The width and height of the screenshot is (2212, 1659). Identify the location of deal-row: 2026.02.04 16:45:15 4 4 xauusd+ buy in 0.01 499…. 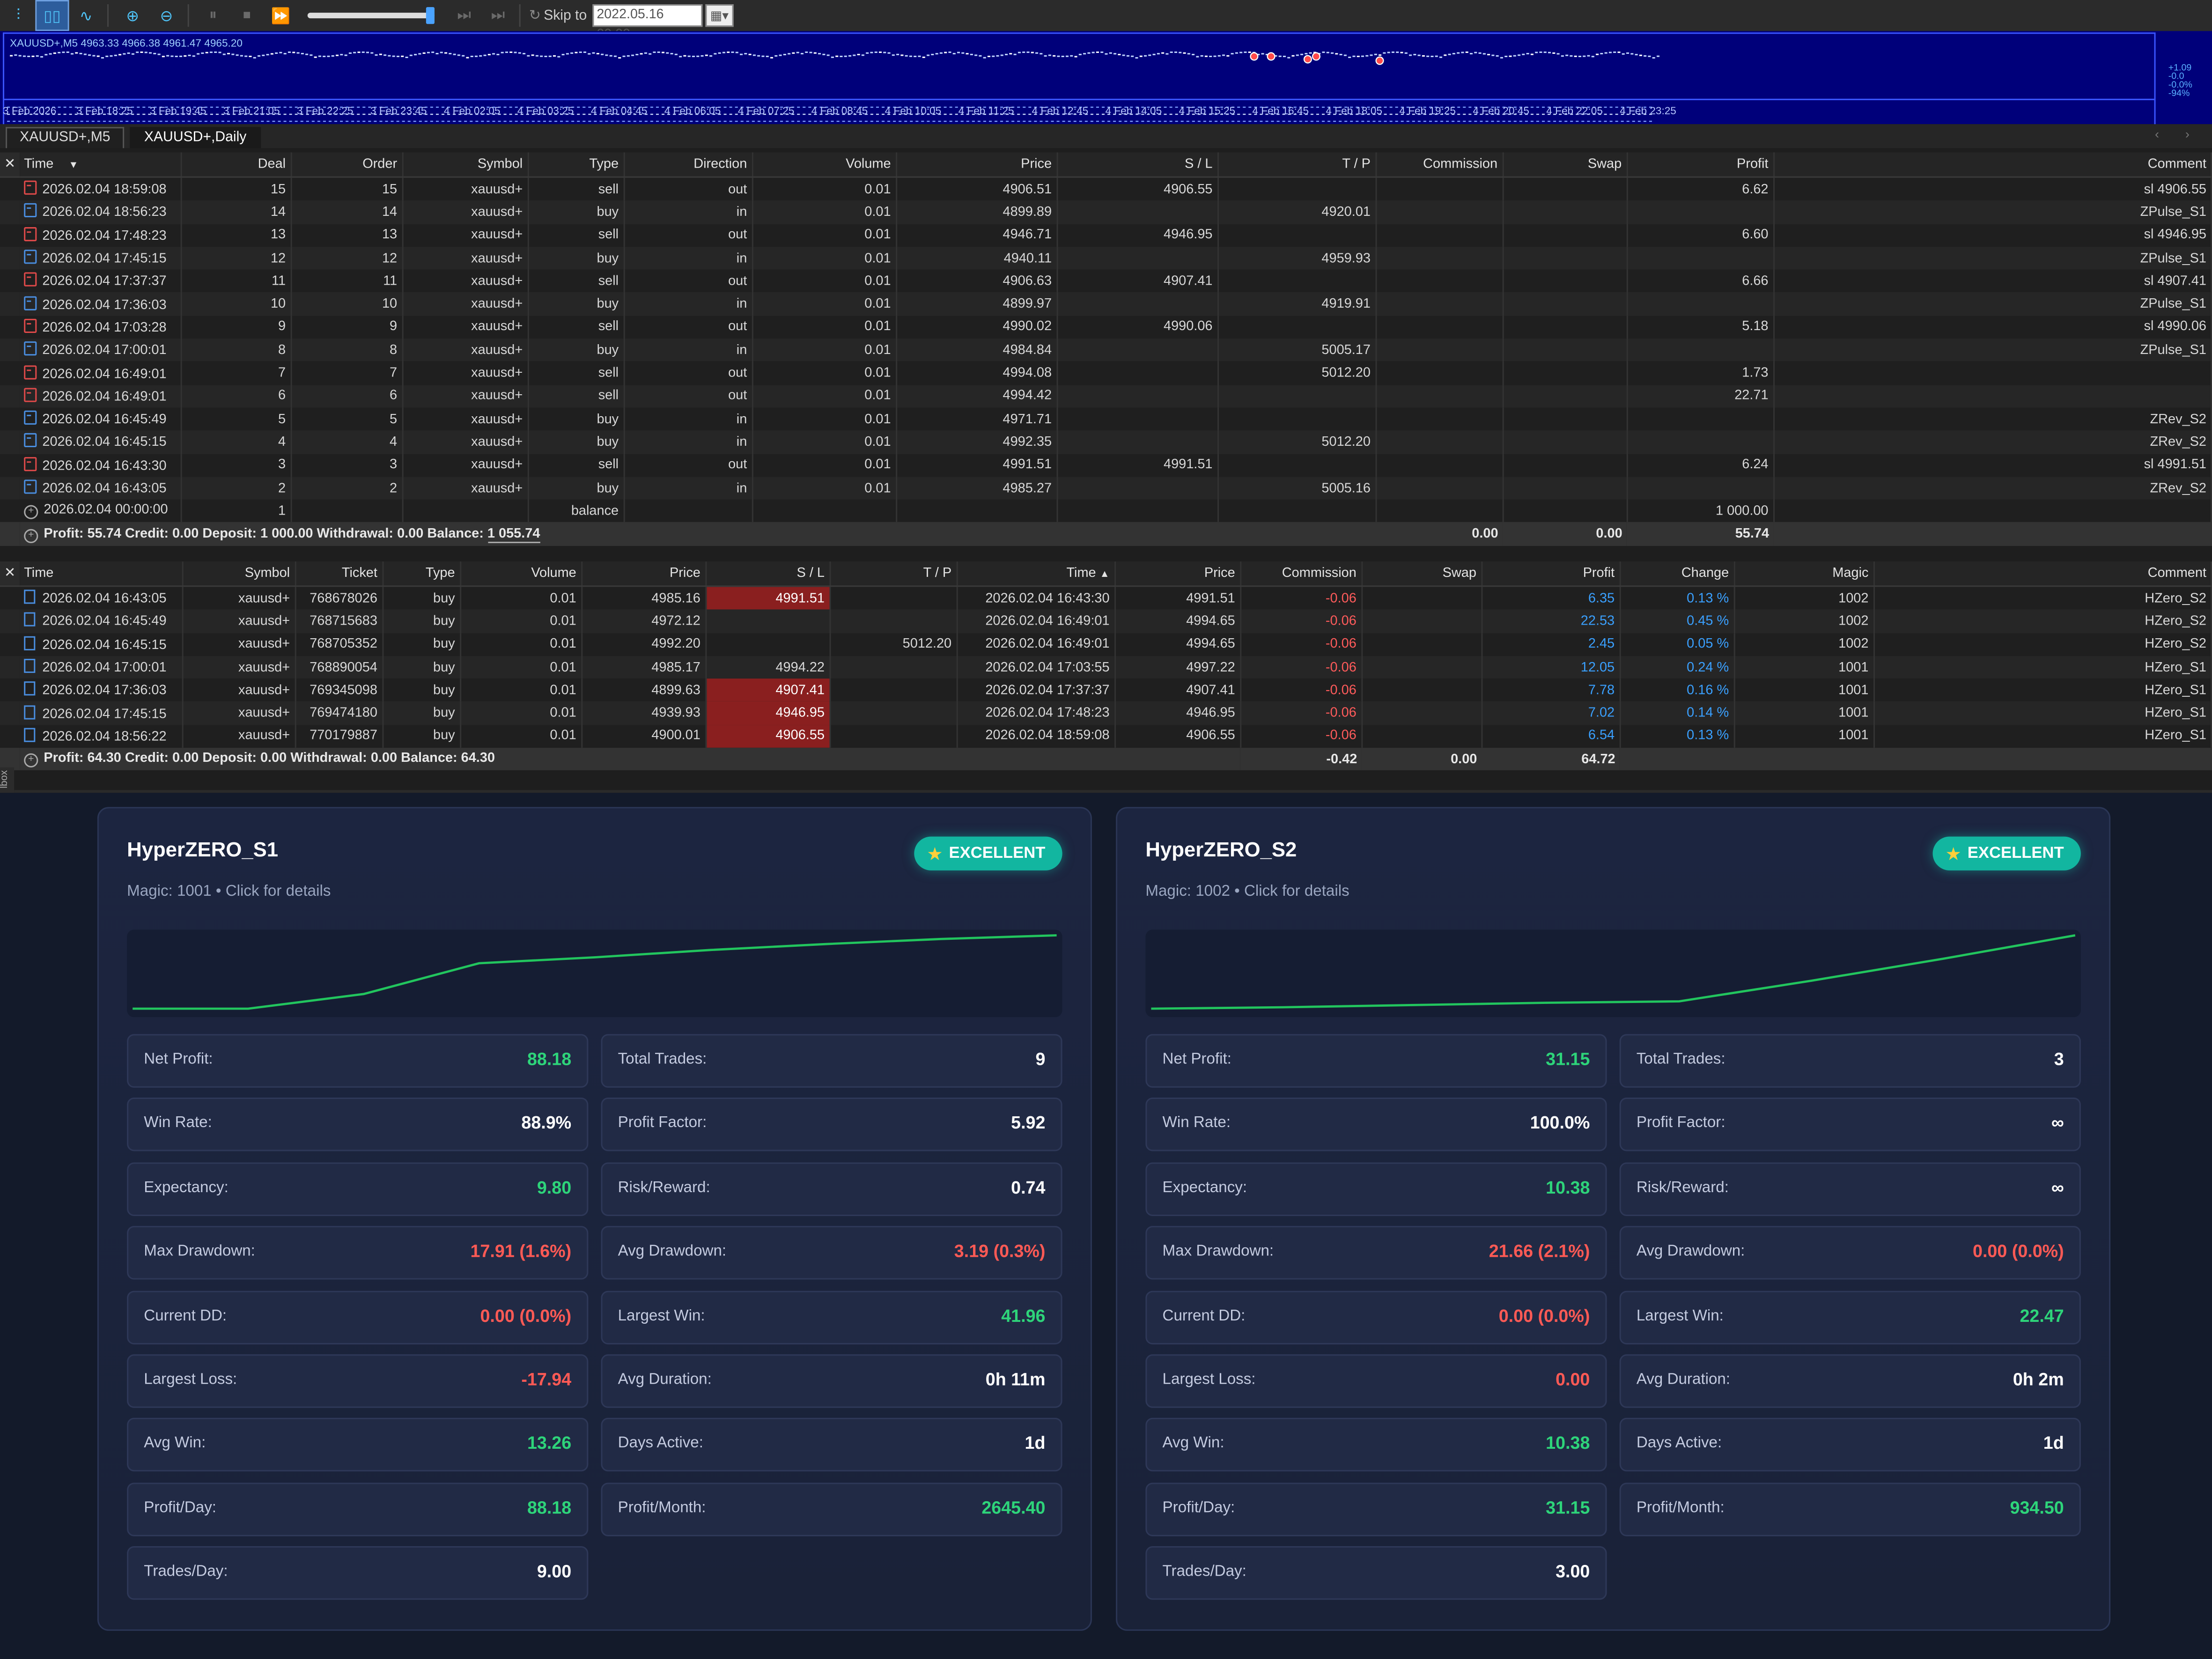
(1106, 442).